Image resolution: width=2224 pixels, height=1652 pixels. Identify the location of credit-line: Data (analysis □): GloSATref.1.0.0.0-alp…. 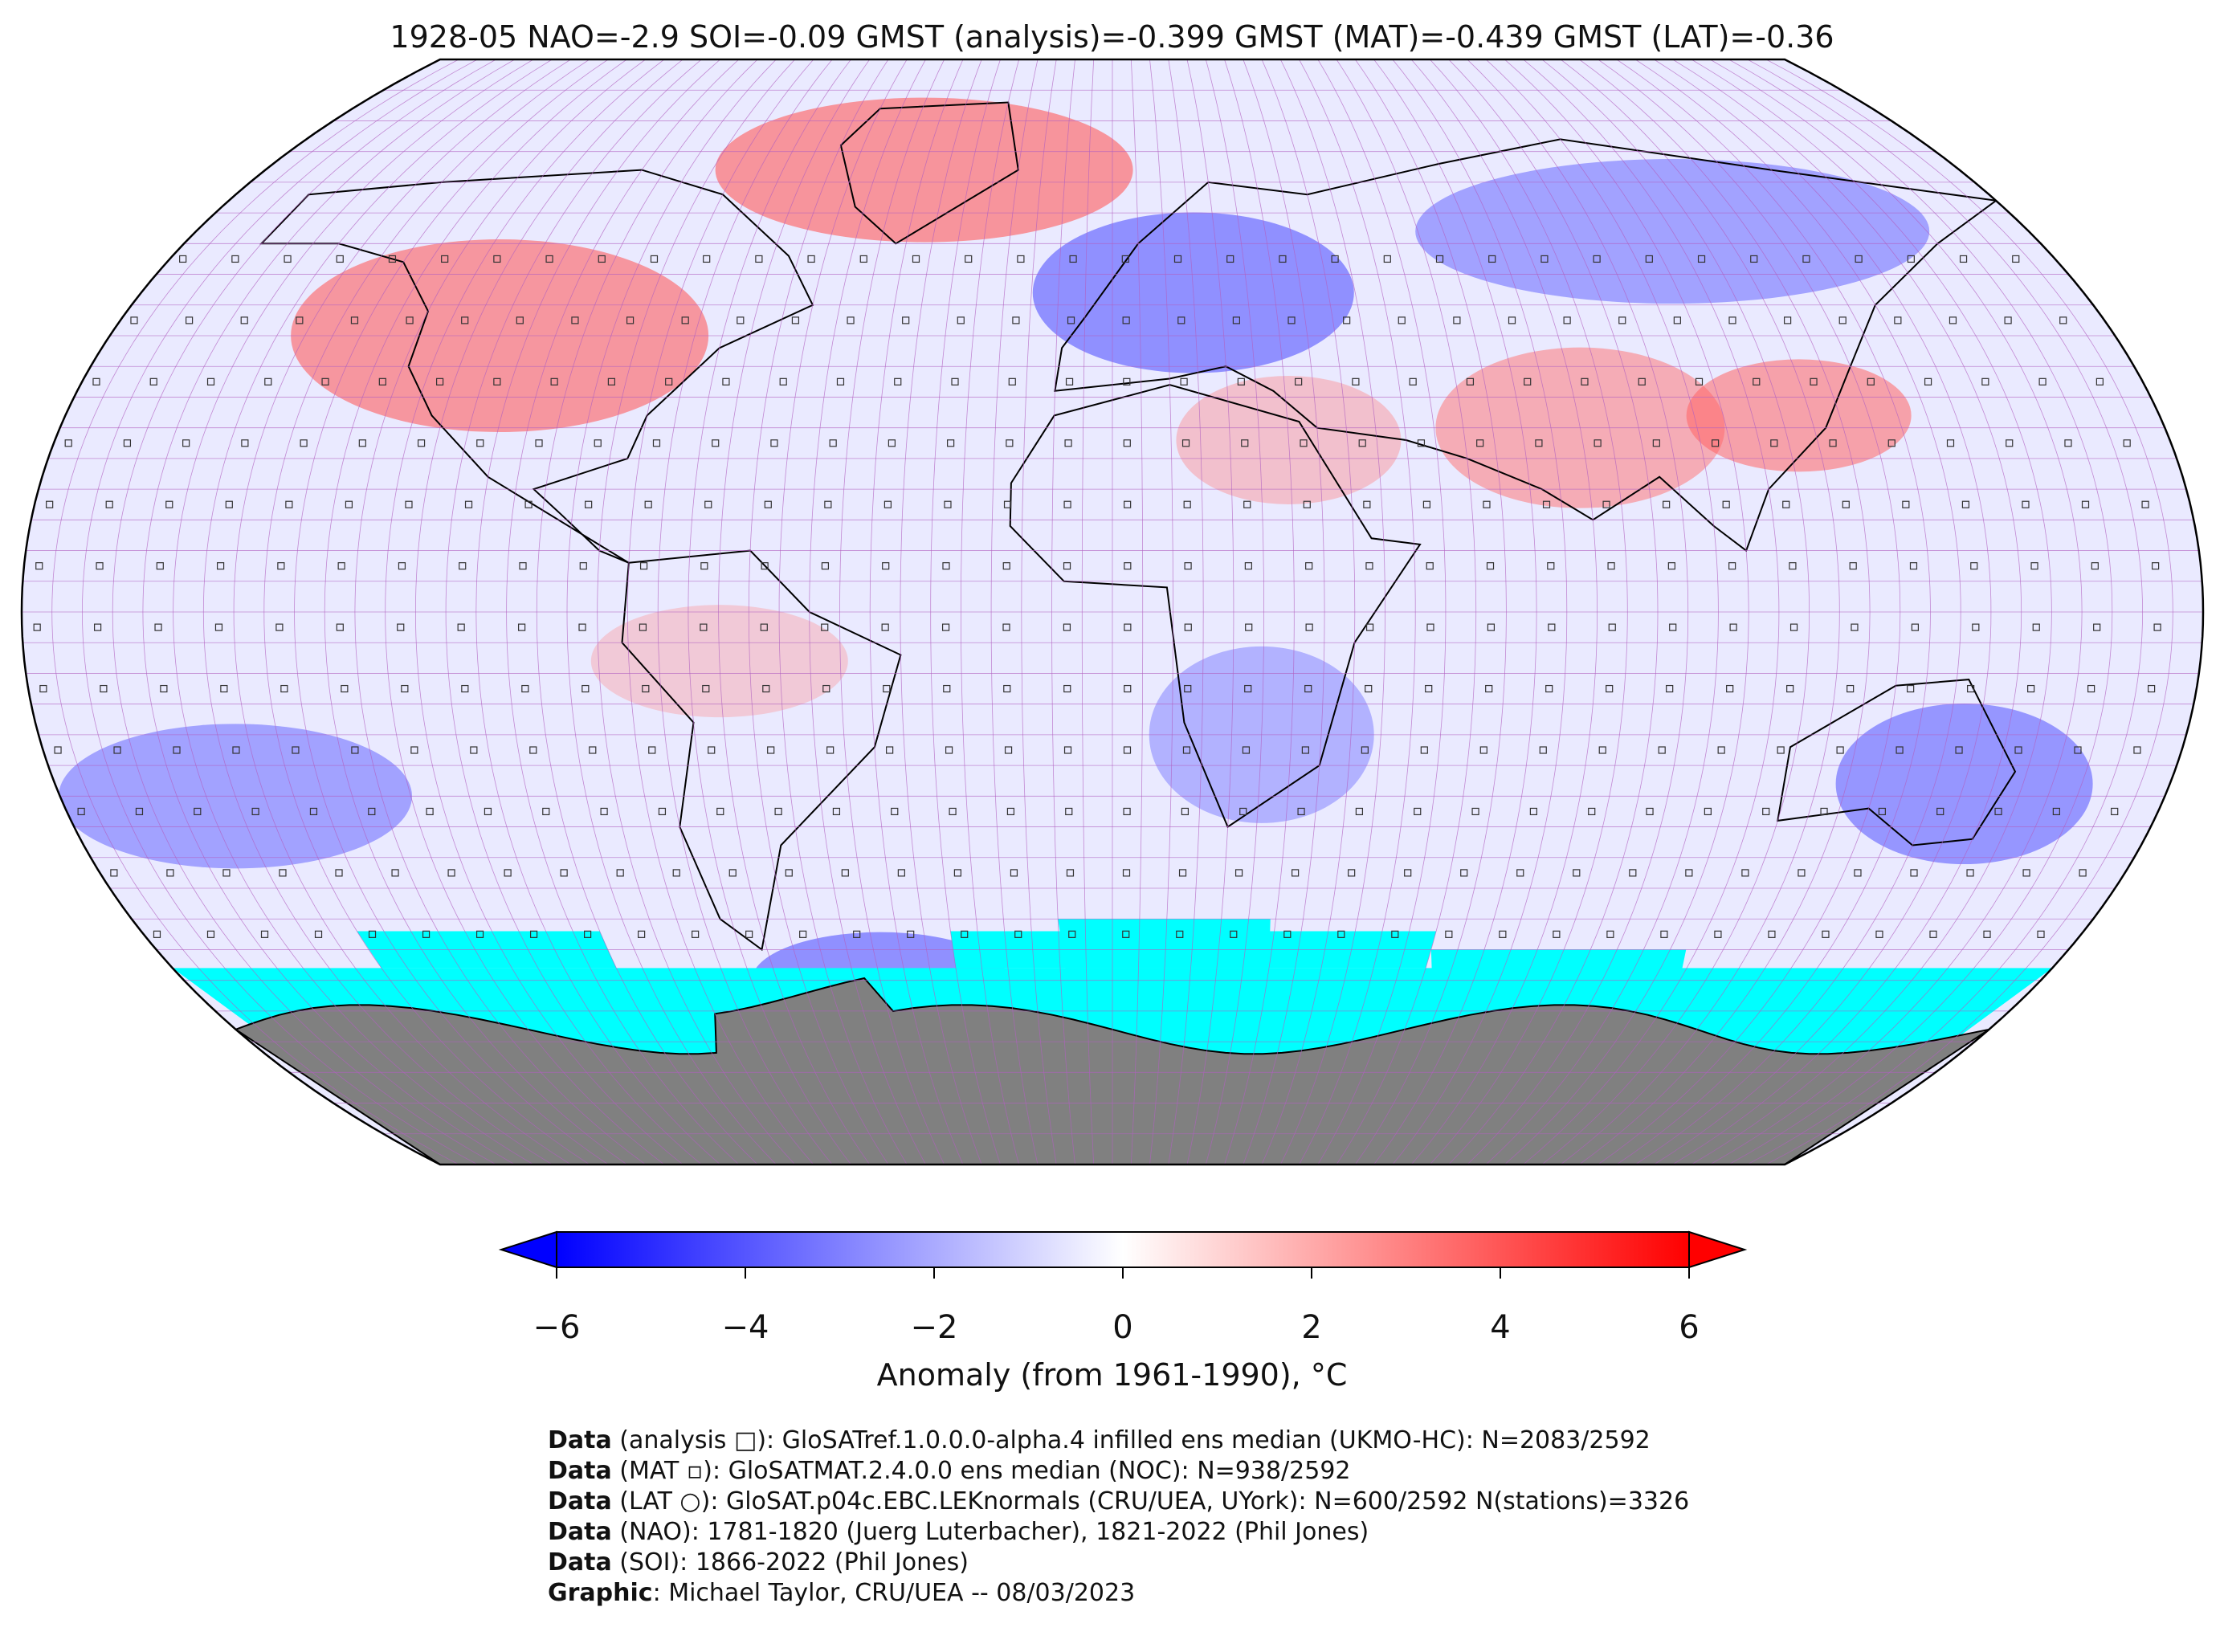
(1099, 1440).